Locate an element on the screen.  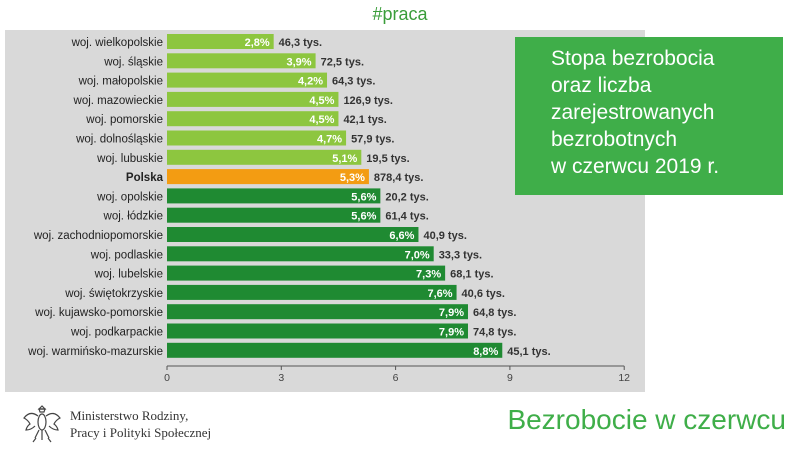
count-label: 878,4 tys. is located at coordinates (399, 178).